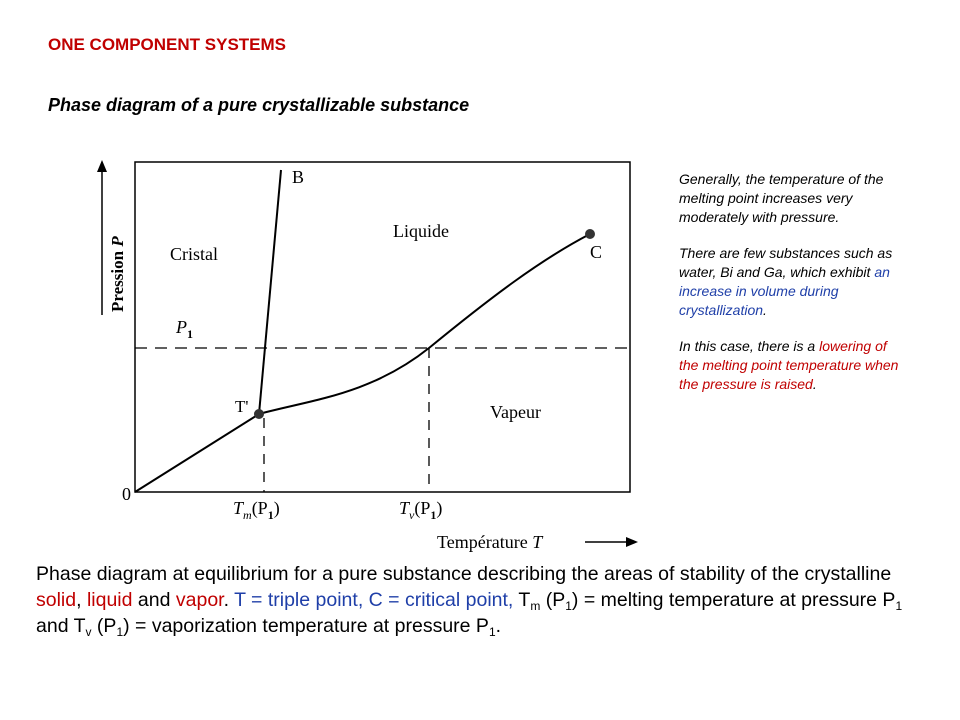 This screenshot has height=720, width=960. Describe the element at coordinates (421, 231) in the screenshot. I see `region-liquid-label: Liquide` at that location.